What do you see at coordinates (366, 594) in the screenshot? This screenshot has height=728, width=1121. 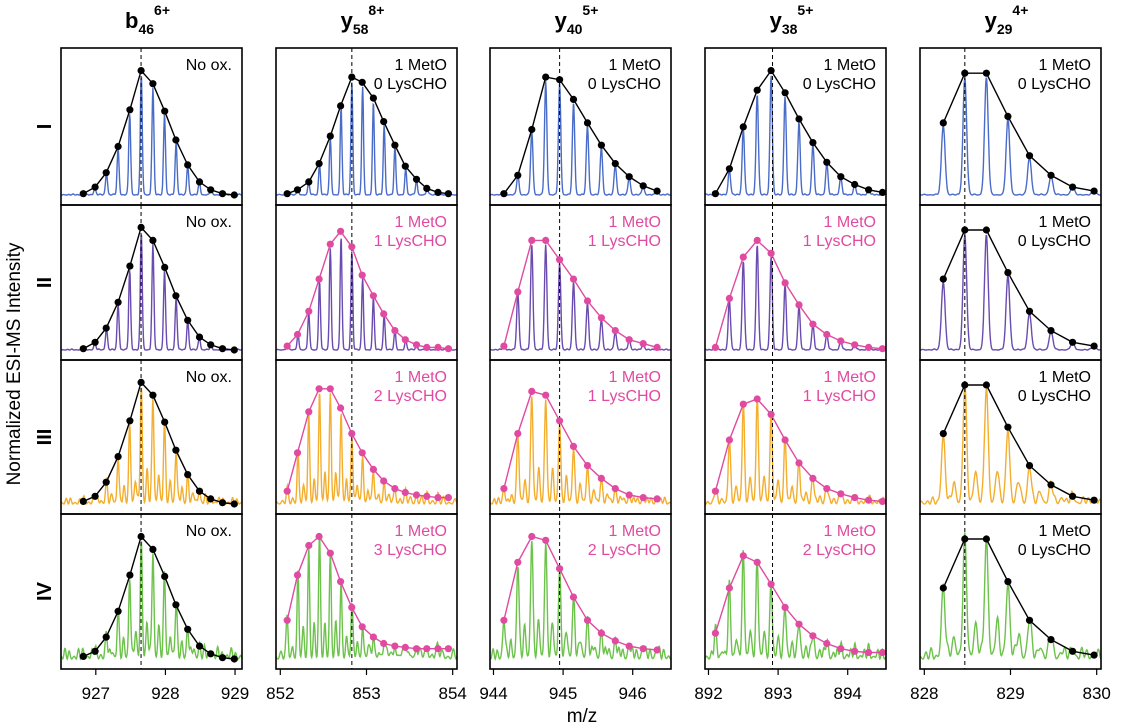 I see `panel-IV-2: 1 MetO 3 LysCHO` at bounding box center [366, 594].